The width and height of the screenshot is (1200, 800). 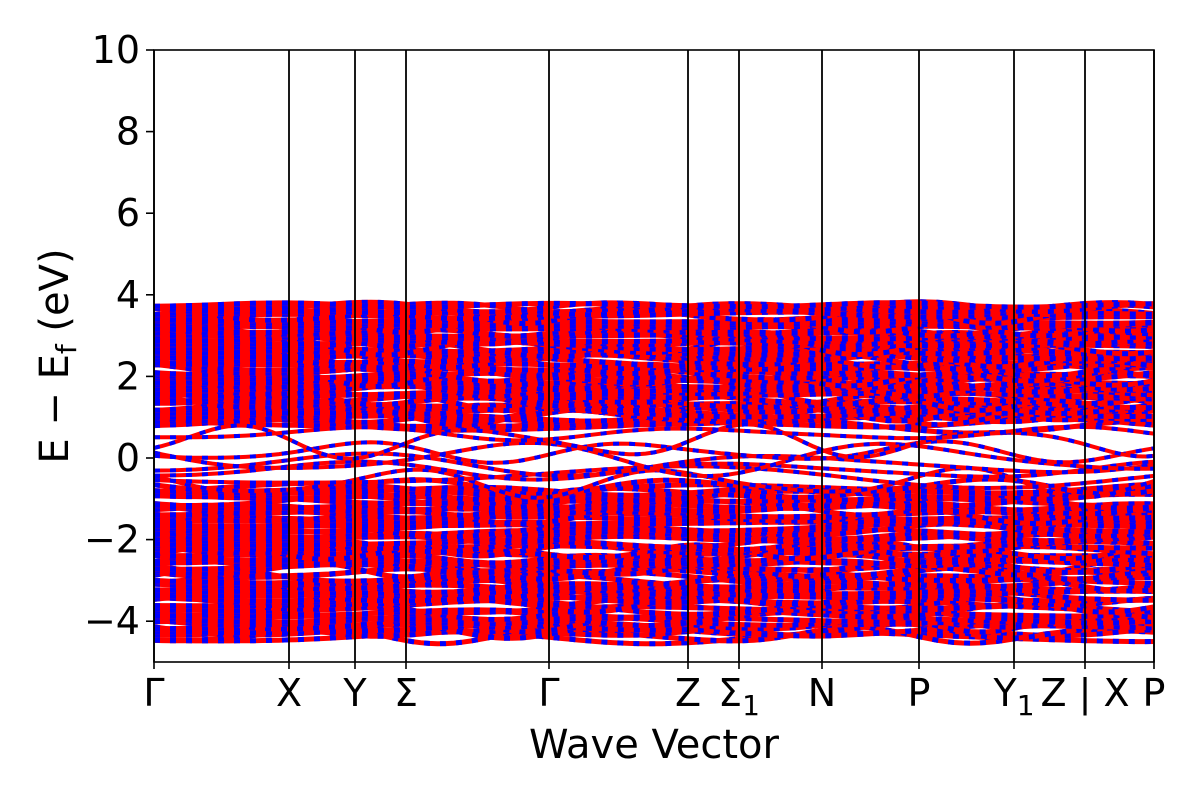 I want to click on y-axis-title: E − Ef (eV), so click(x=57, y=355).